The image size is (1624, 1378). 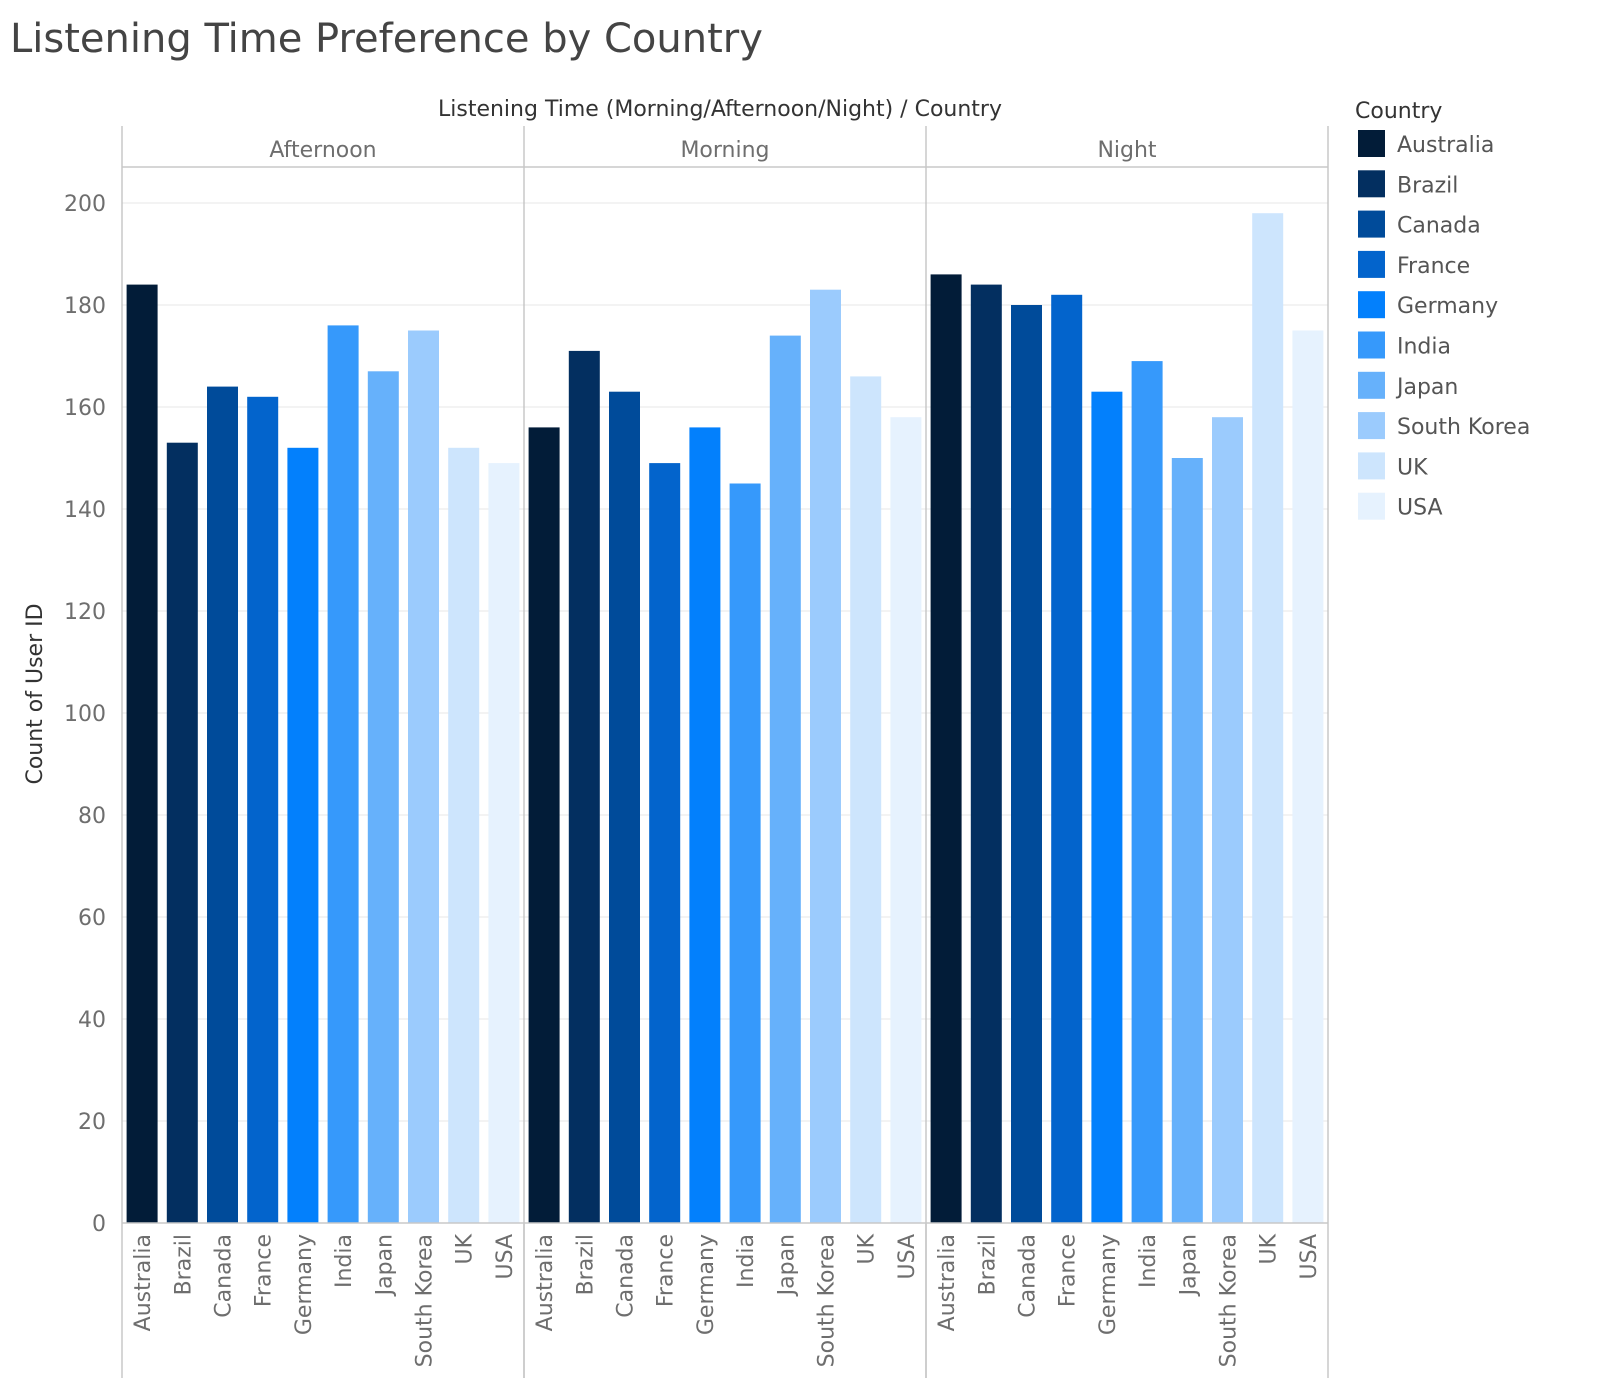 I want to click on chart-title: Listening Time Preference by Country, so click(x=386, y=39).